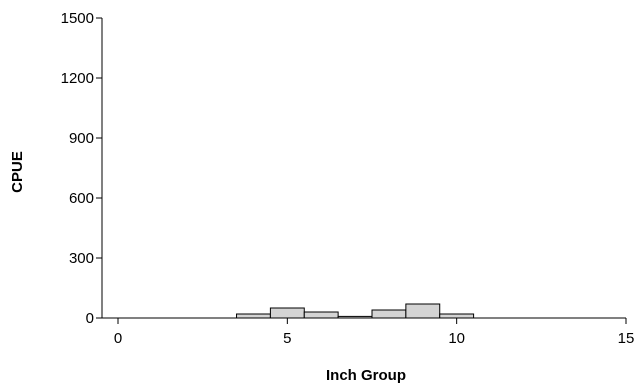 Image resolution: width=640 pixels, height=391 pixels. Describe the element at coordinates (17, 172) in the screenshot. I see `y-axis-title: CPUE` at that location.